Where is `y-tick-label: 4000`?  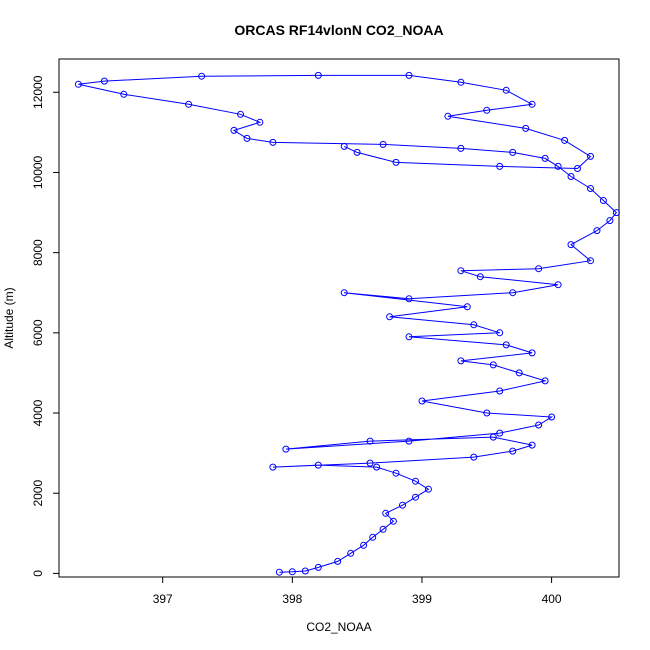 y-tick-label: 4000 is located at coordinates (38, 412).